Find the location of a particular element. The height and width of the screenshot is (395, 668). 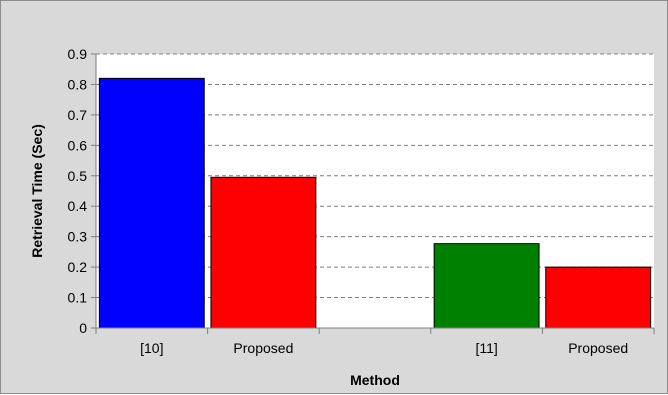

y-tick-label: 0.8 is located at coordinates (78, 84).